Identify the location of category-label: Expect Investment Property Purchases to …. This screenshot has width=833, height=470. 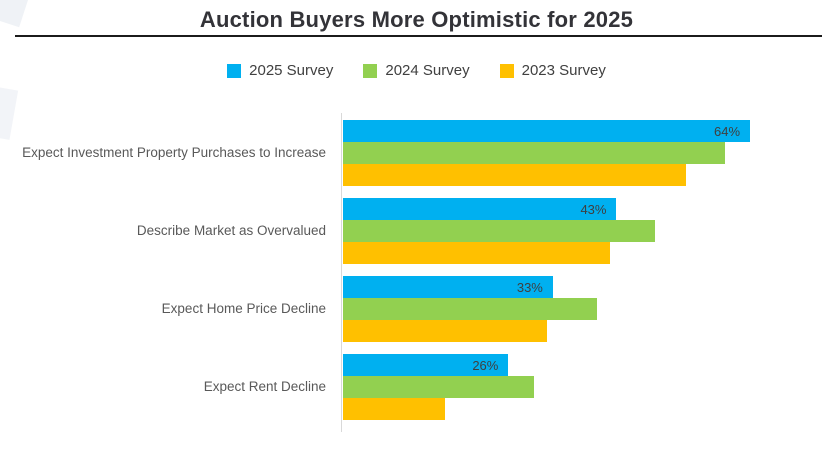
(174, 152).